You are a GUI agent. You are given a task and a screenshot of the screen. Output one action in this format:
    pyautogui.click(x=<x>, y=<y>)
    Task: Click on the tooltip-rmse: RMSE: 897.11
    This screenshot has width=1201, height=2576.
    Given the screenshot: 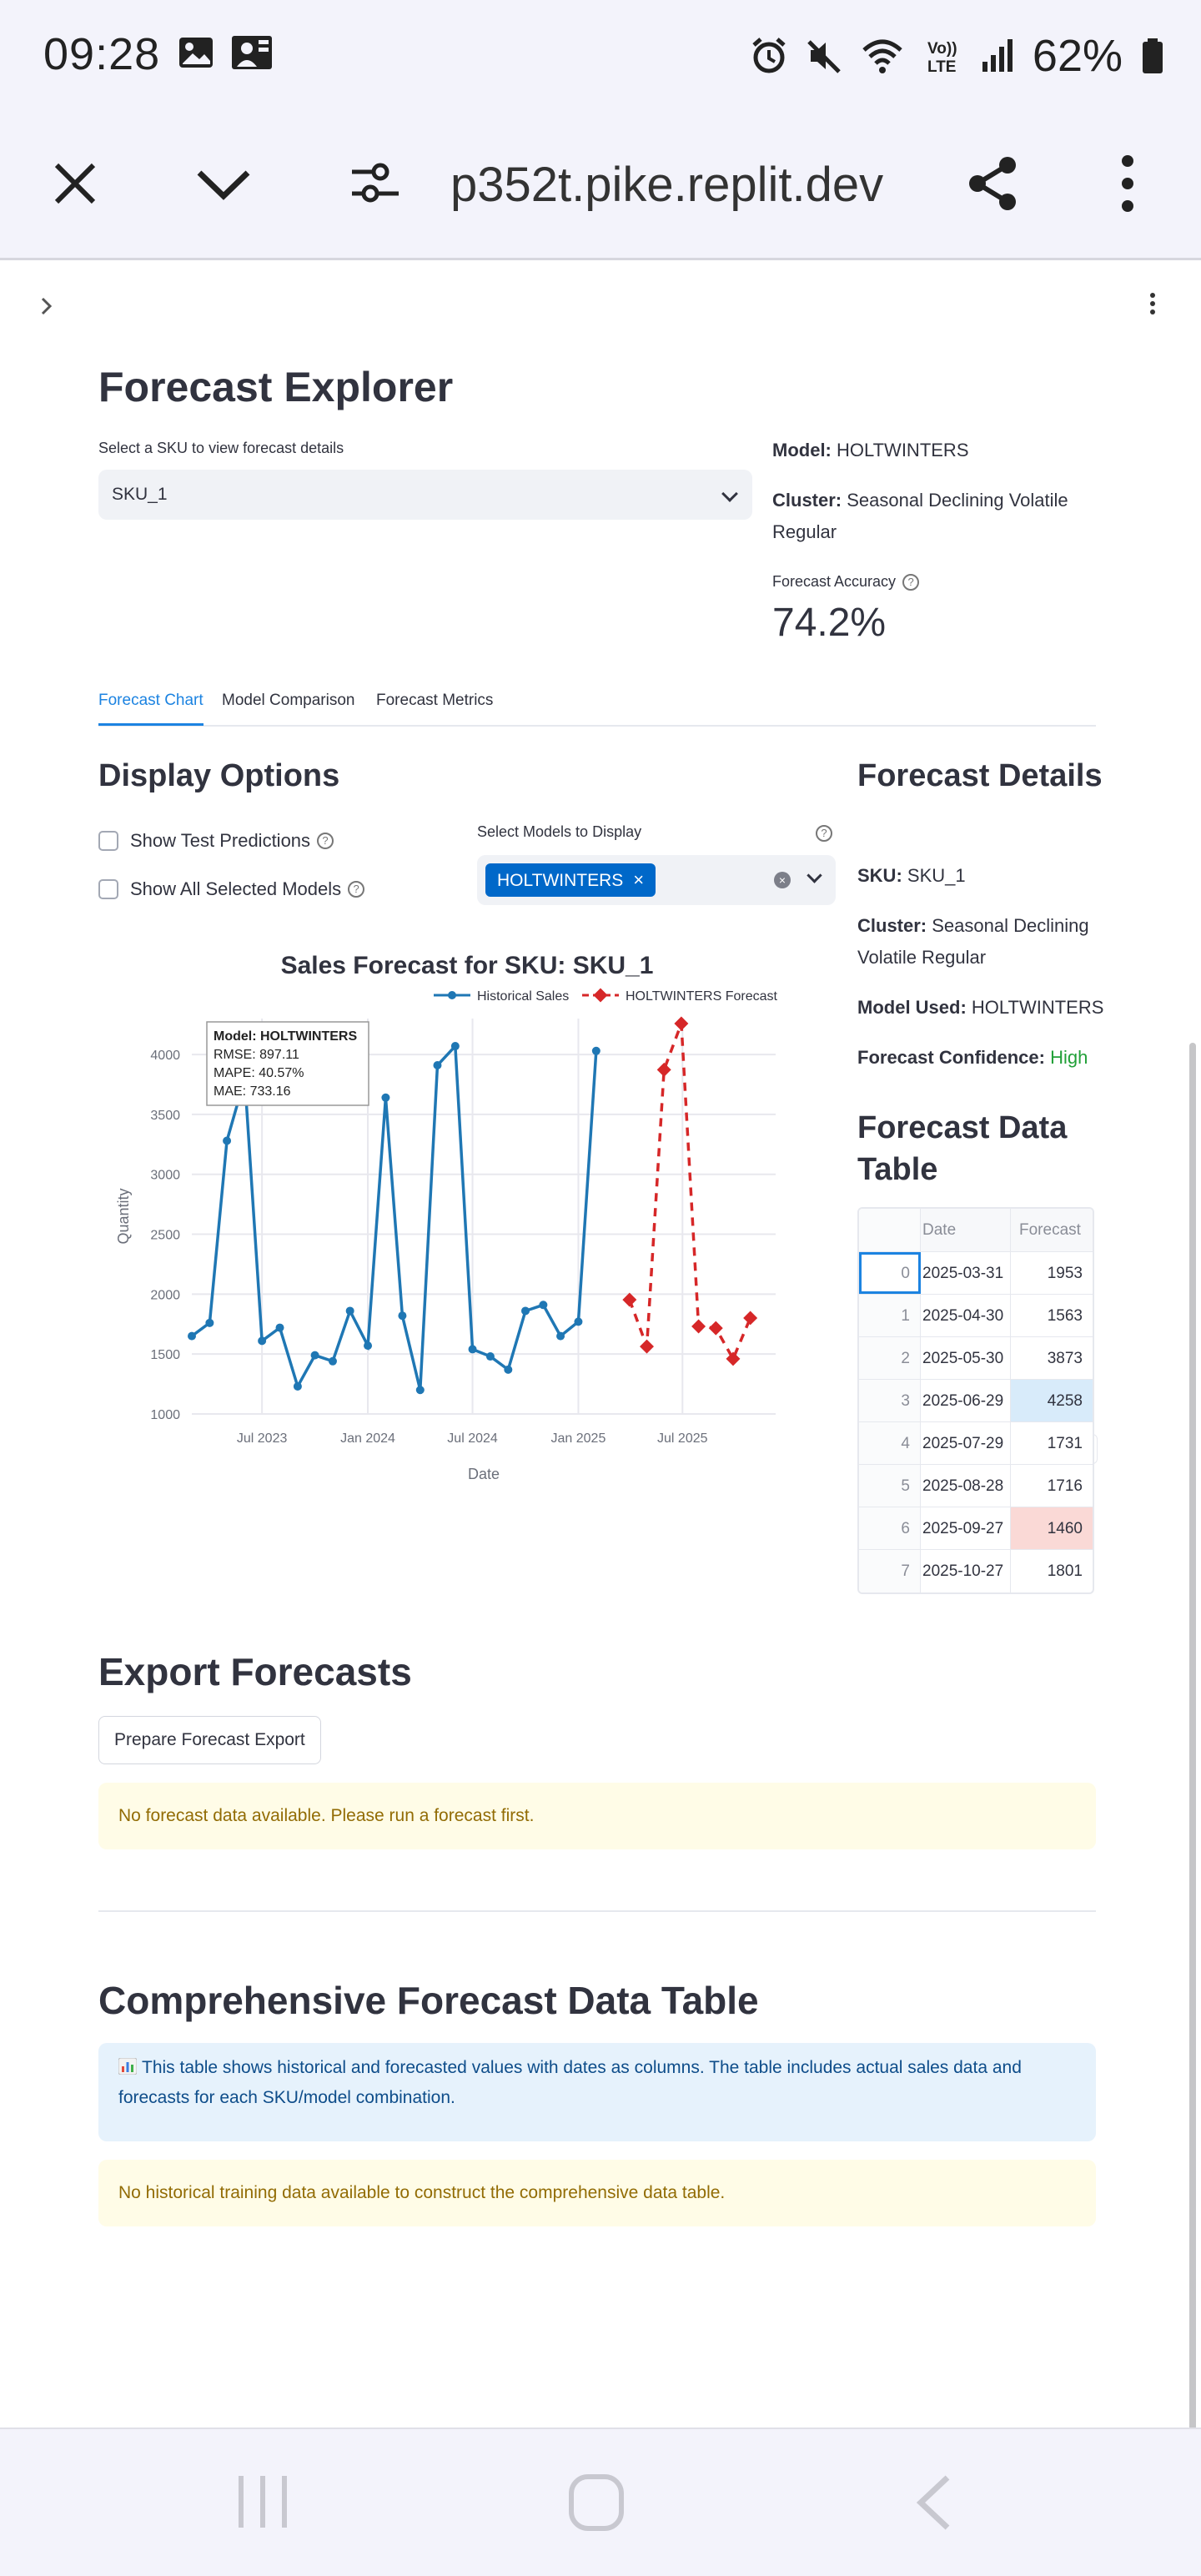 What is the action you would take?
    pyautogui.click(x=257, y=1055)
    